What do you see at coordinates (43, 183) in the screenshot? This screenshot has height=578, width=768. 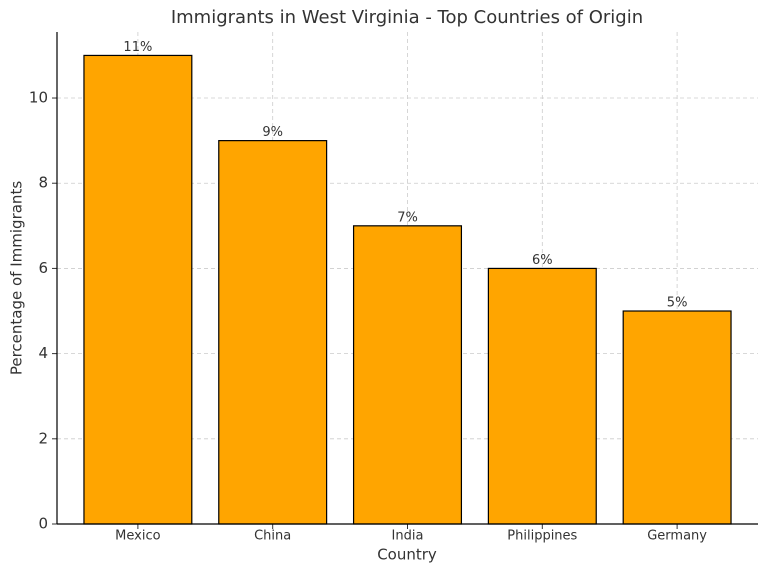 I see `y-tick-label: 8` at bounding box center [43, 183].